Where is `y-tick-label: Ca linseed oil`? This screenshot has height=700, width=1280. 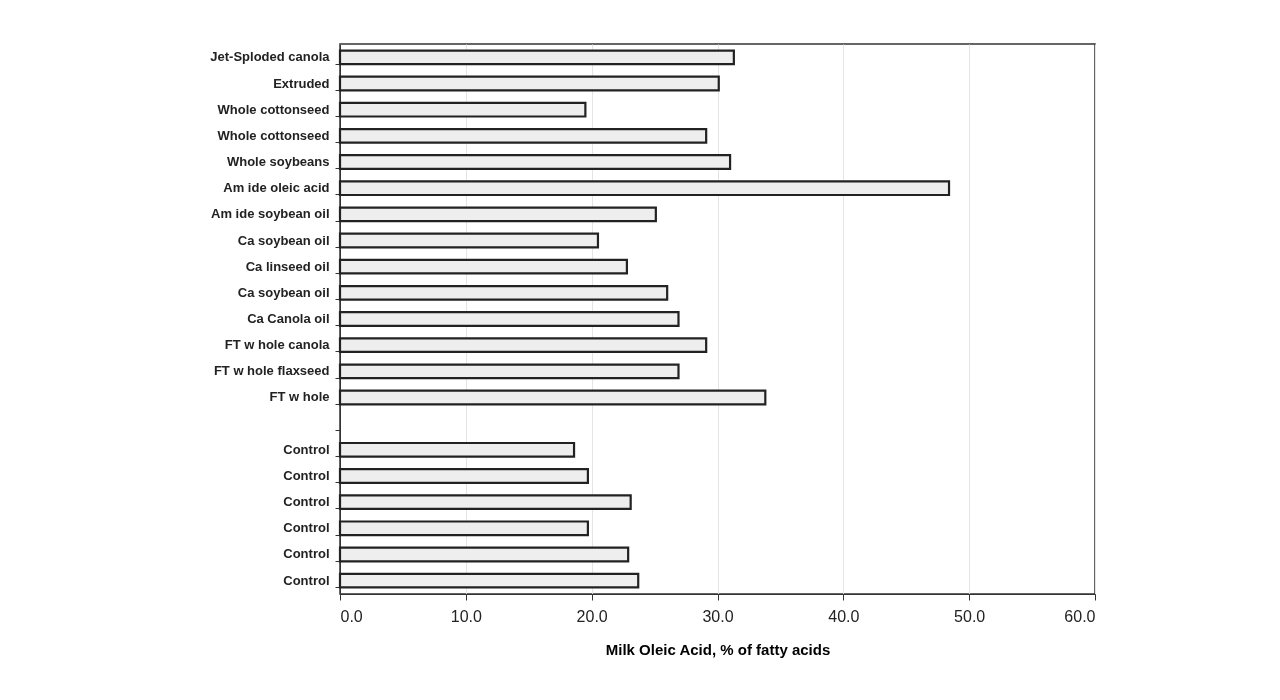
y-tick-label: Ca linseed oil is located at coordinates (287, 266).